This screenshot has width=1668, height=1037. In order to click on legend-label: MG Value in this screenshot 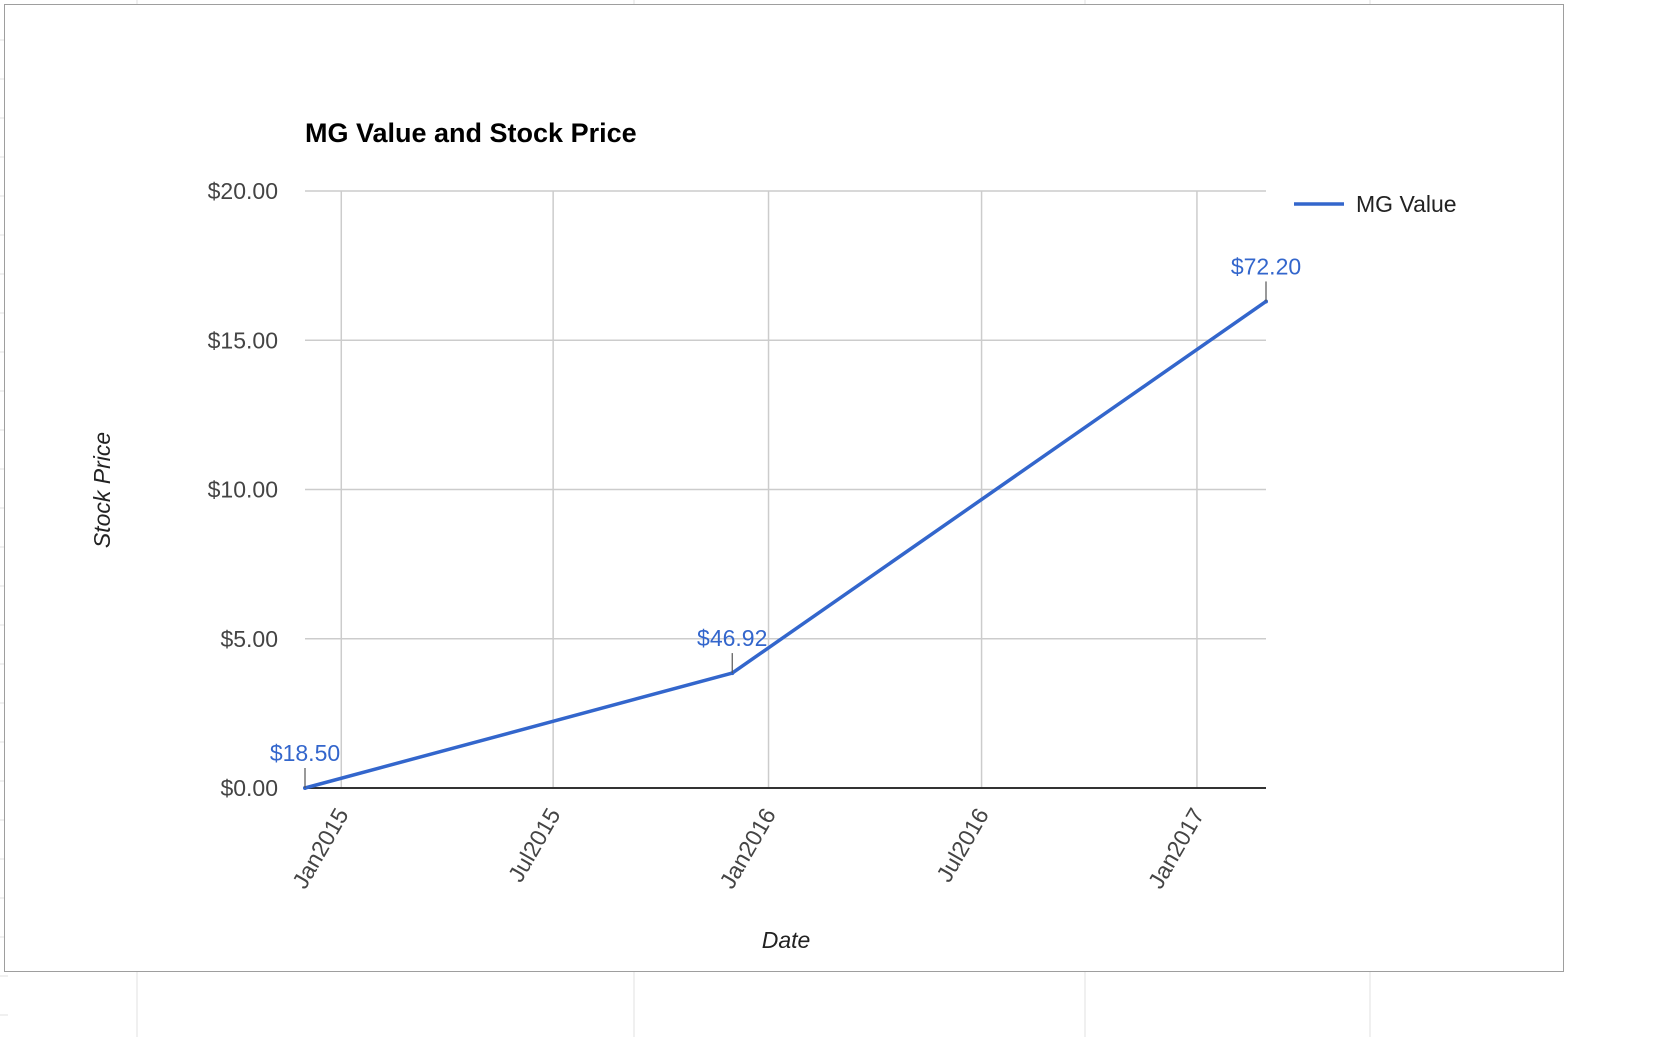, I will do `click(1406, 204)`.